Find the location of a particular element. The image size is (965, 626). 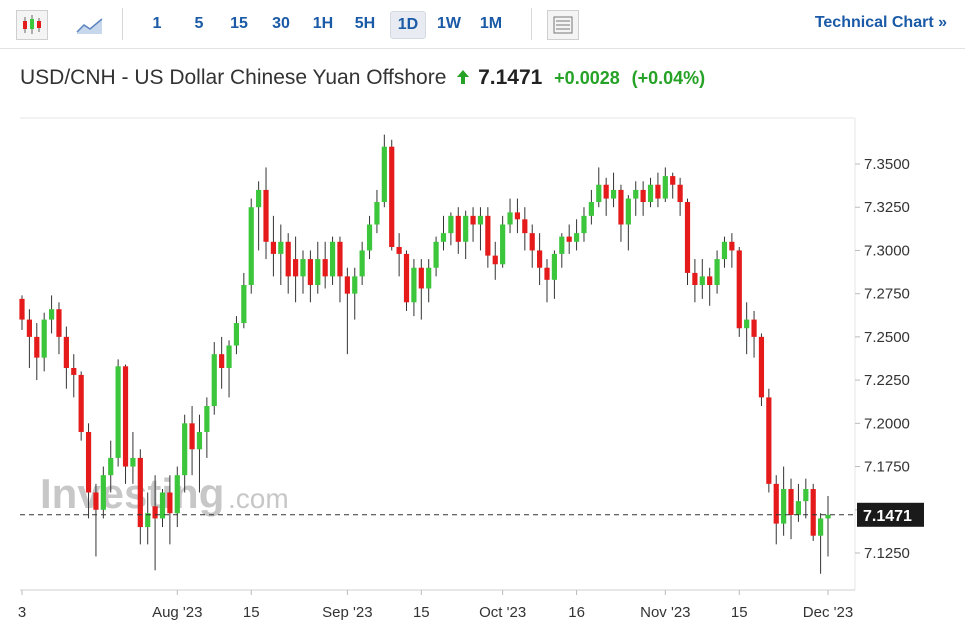

price-change-percent: (+0.04%) is located at coordinates (668, 78).